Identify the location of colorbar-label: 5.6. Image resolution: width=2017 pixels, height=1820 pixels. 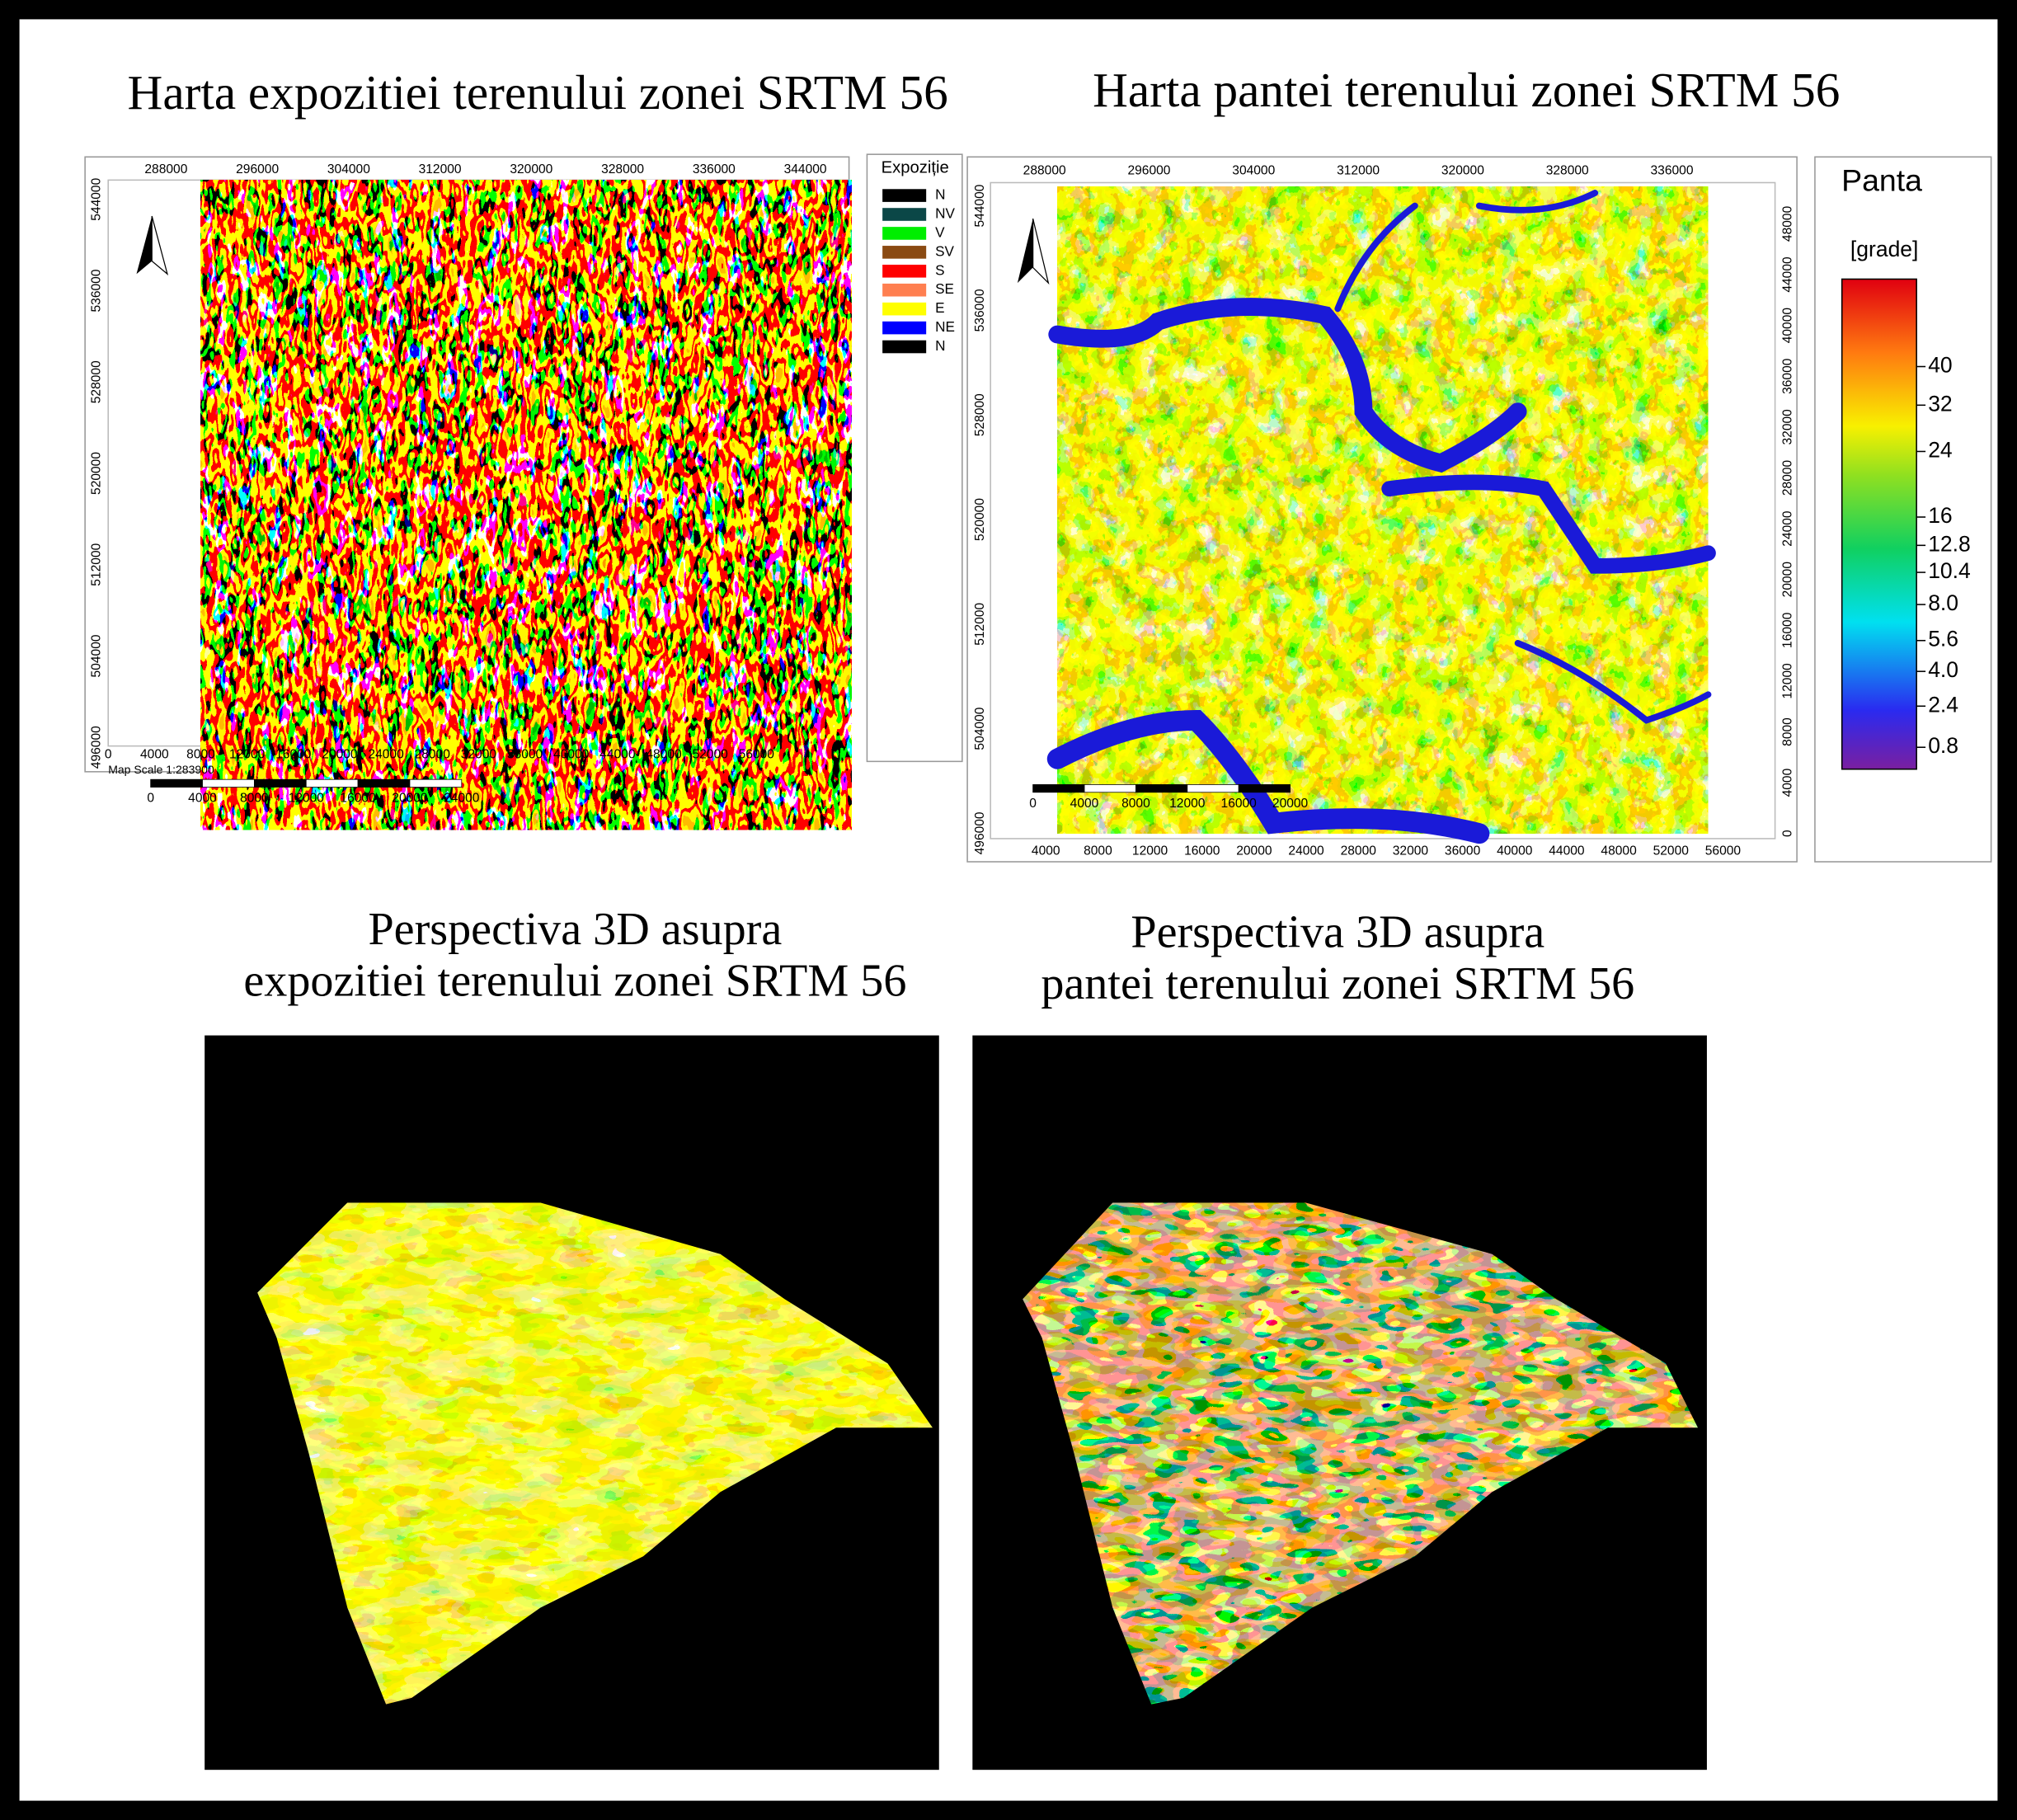
(1943, 639).